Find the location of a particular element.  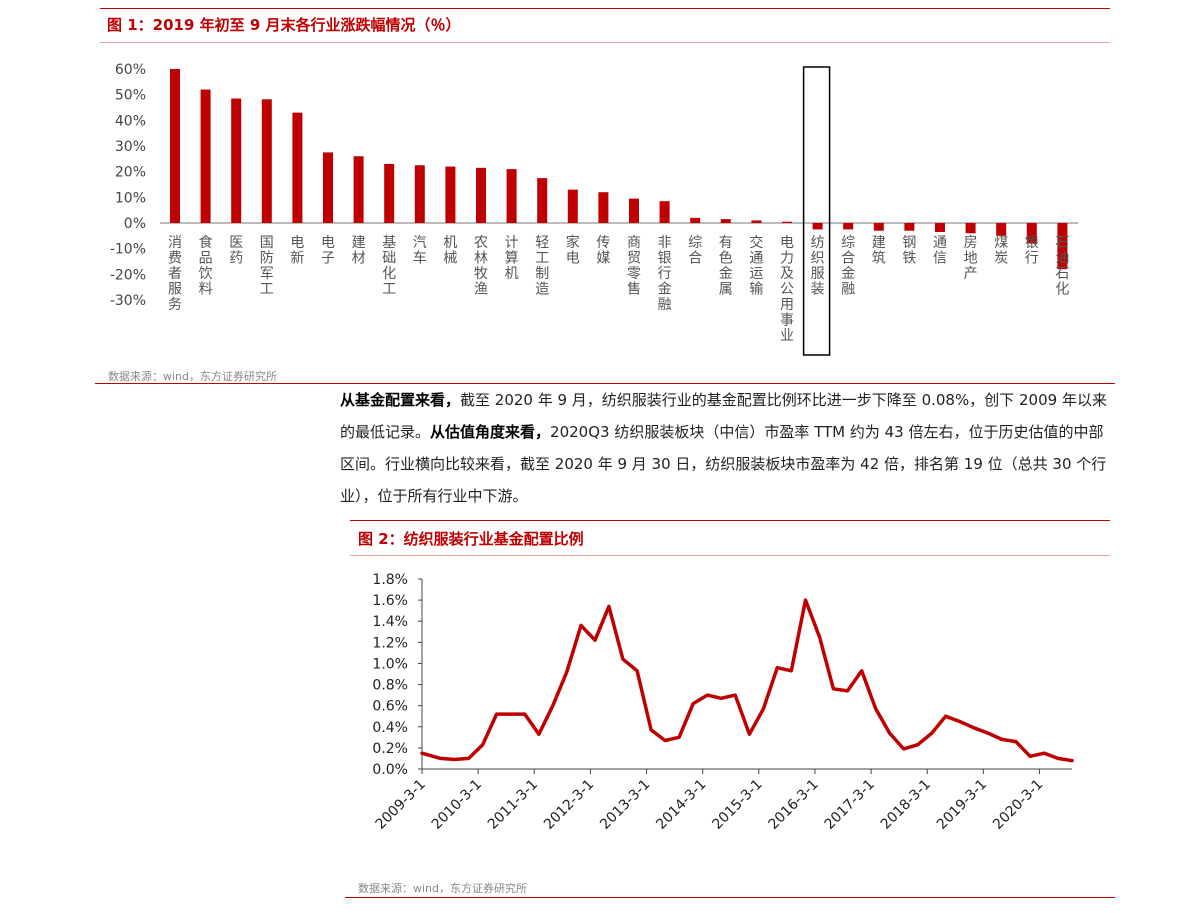

y-tick-label: 1.8% is located at coordinates (390, 580).